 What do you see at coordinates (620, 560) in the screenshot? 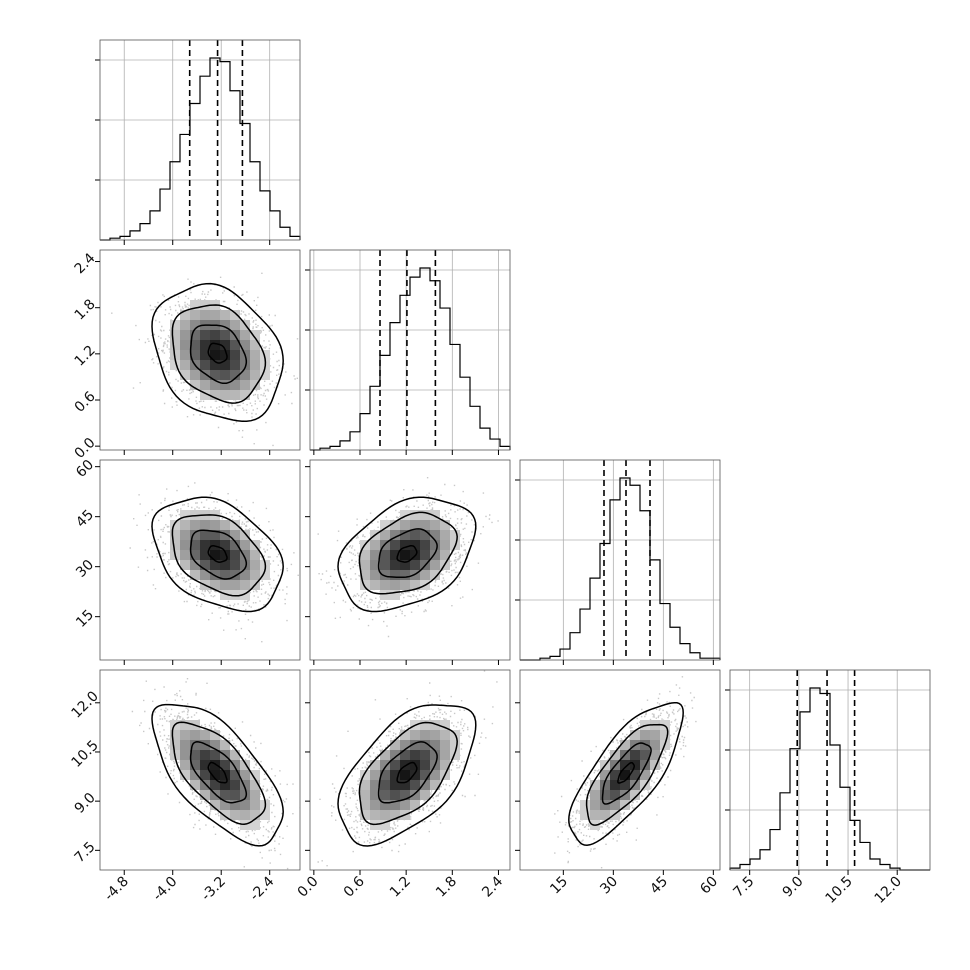
I see `hist-frame` at bounding box center [620, 560].